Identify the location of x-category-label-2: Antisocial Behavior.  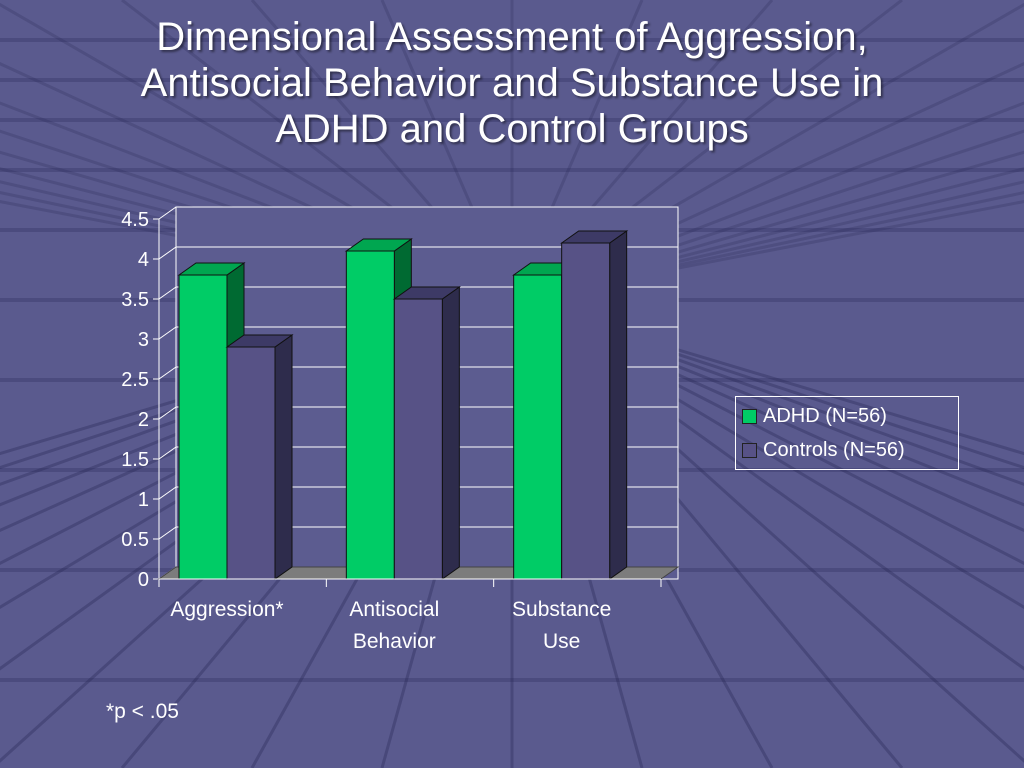
(394, 625).